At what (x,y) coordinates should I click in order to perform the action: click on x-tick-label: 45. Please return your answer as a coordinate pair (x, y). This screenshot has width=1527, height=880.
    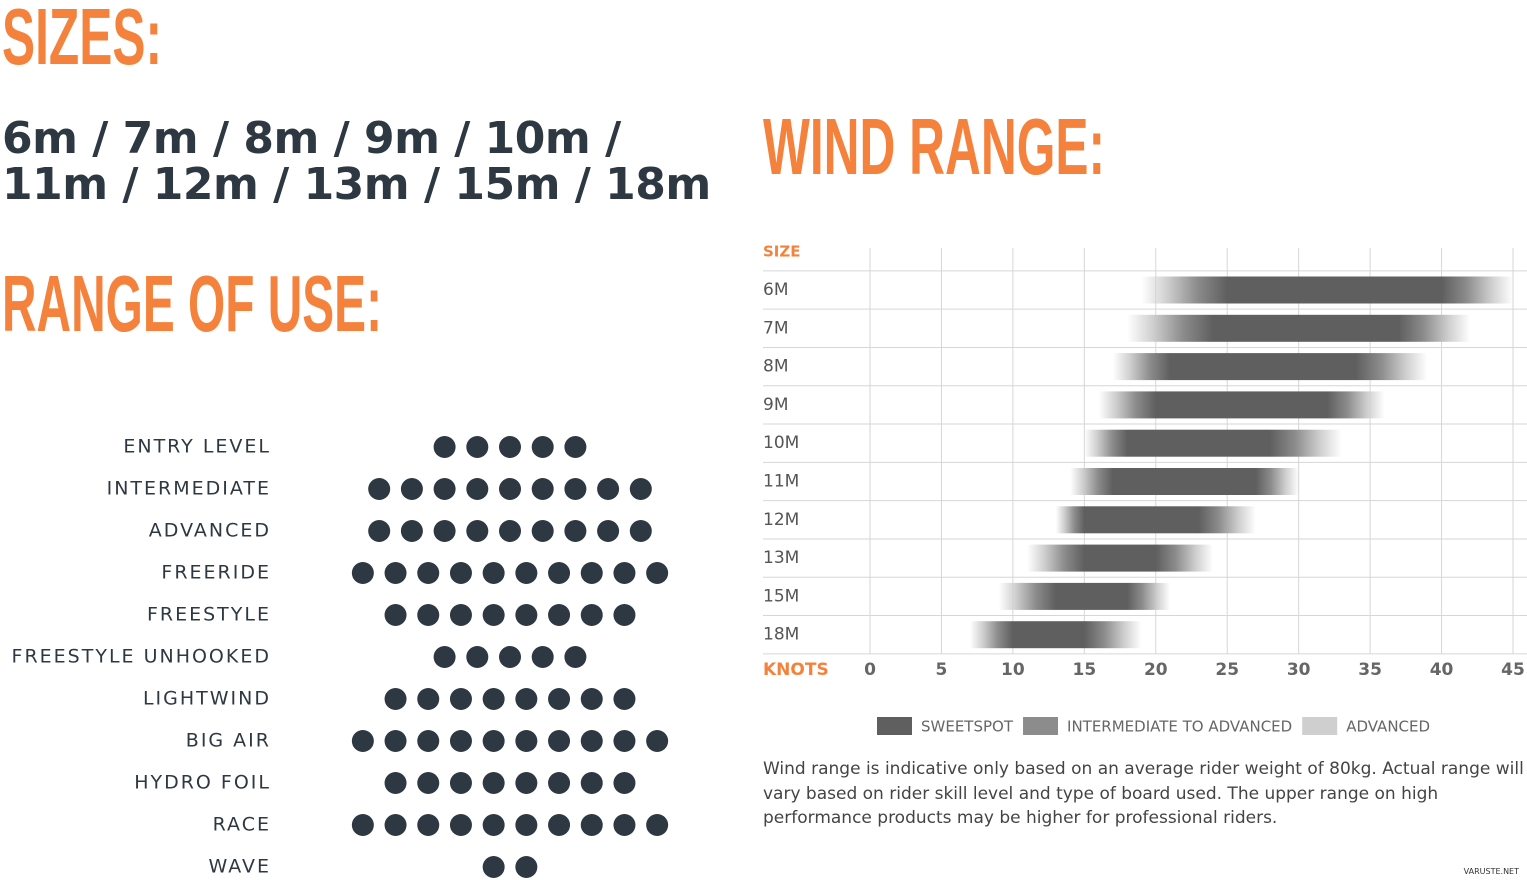
    Looking at the image, I should click on (1513, 670).